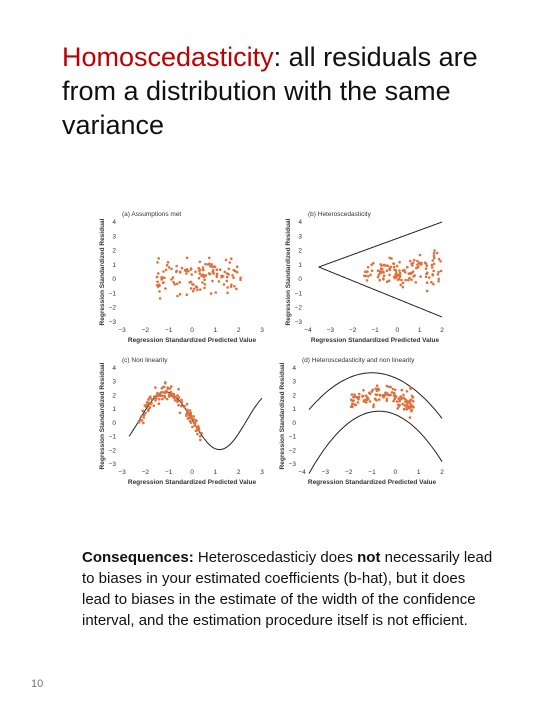  What do you see at coordinates (113, 437) in the screenshot?
I see `y-tick-label: −1` at bounding box center [113, 437].